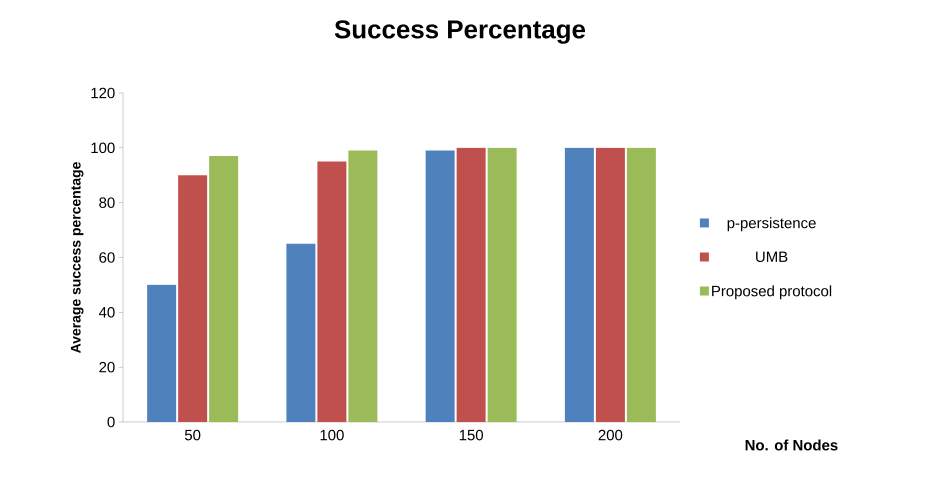 The image size is (930, 477). What do you see at coordinates (460, 32) in the screenshot?
I see `chart-title: Success Percentage` at bounding box center [460, 32].